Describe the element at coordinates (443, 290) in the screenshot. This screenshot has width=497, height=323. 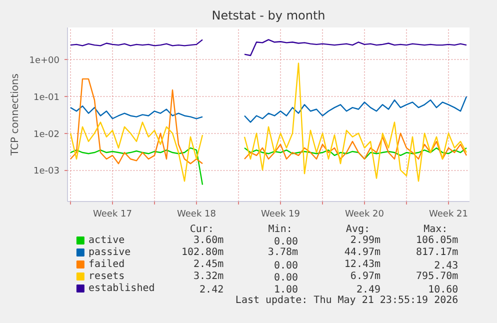
I see `text: 10.60` at that location.